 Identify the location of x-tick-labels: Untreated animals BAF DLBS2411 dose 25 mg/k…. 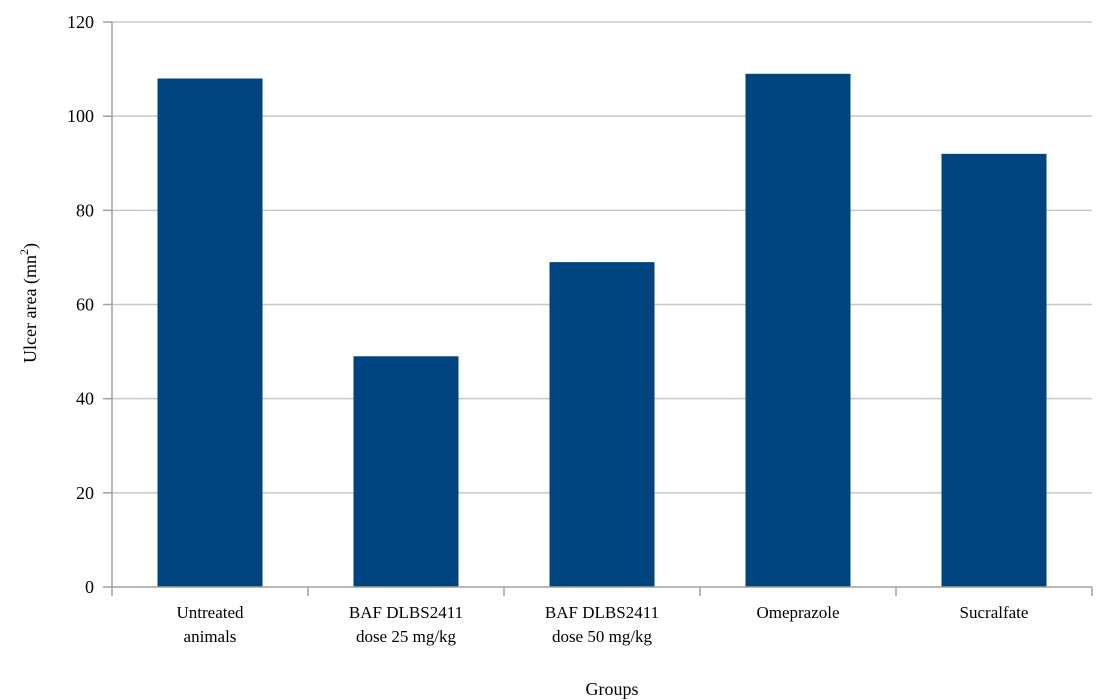
(602, 624).